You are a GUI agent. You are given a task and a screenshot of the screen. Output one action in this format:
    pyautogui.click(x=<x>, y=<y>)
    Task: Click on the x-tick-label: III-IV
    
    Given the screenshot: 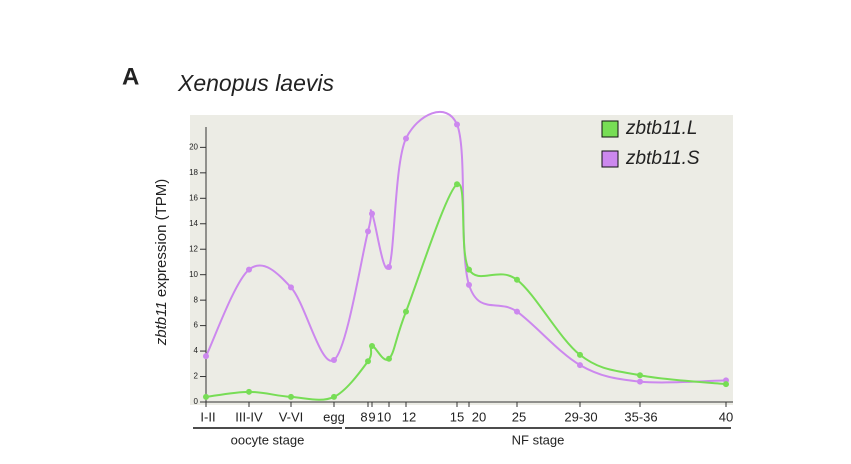 What is the action you would take?
    pyautogui.click(x=249, y=416)
    